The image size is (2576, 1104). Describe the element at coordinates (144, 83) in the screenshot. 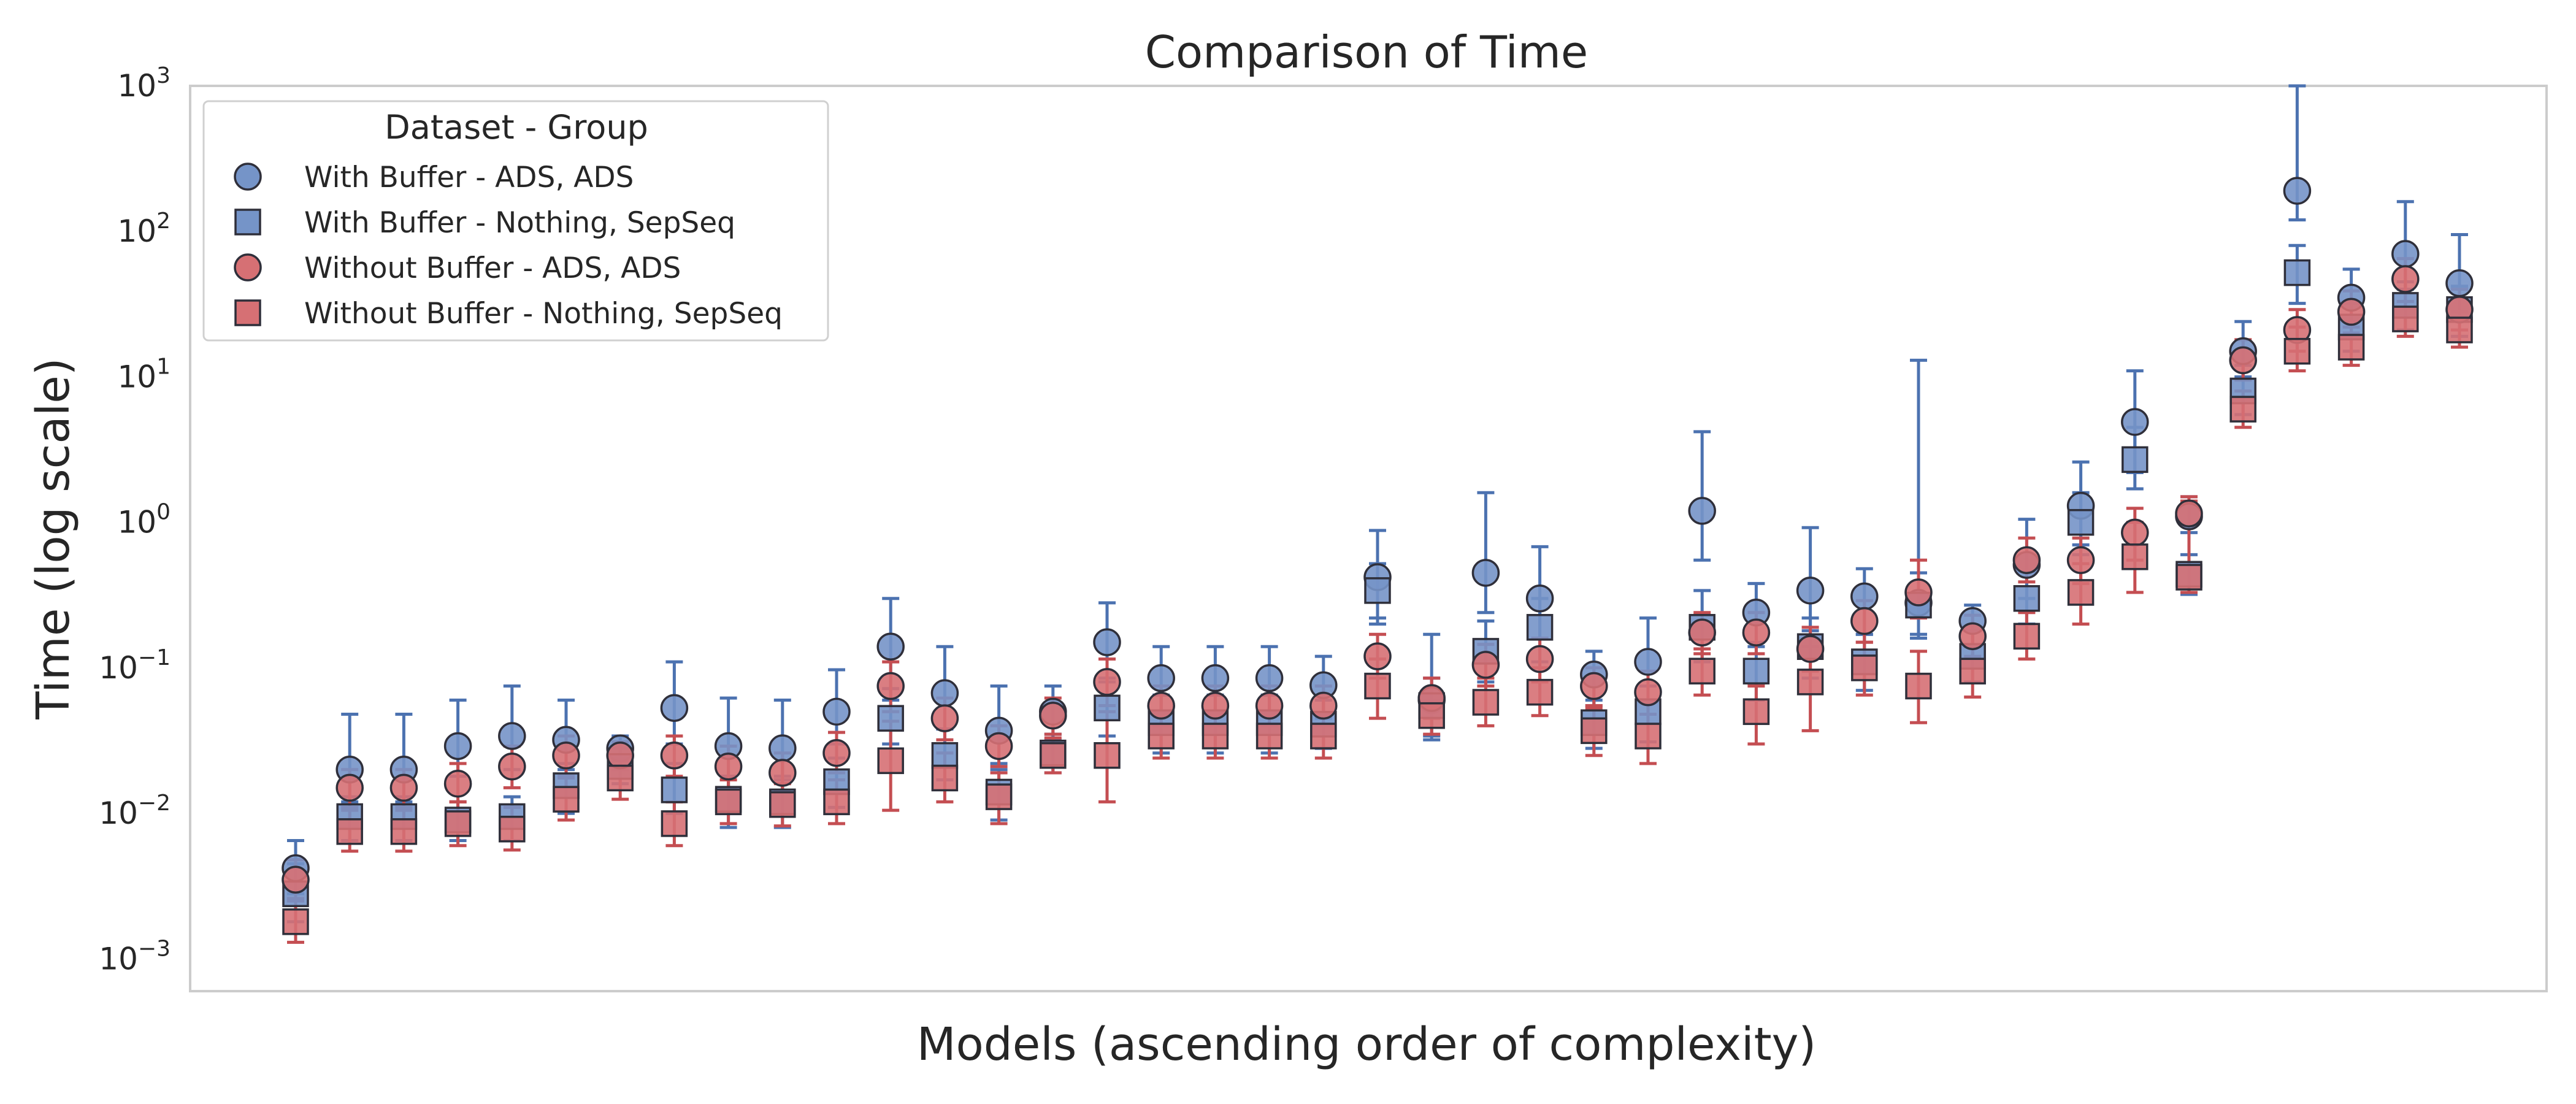

I see `y-tick-label: 10³` at that location.